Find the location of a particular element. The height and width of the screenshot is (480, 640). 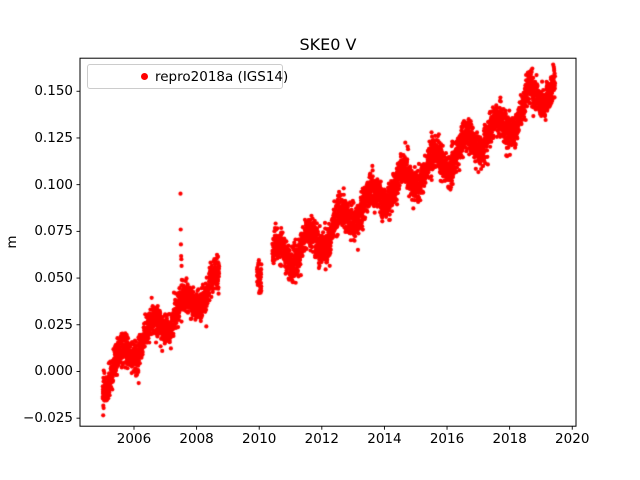

x-tick-label: 2010 is located at coordinates (259, 439).